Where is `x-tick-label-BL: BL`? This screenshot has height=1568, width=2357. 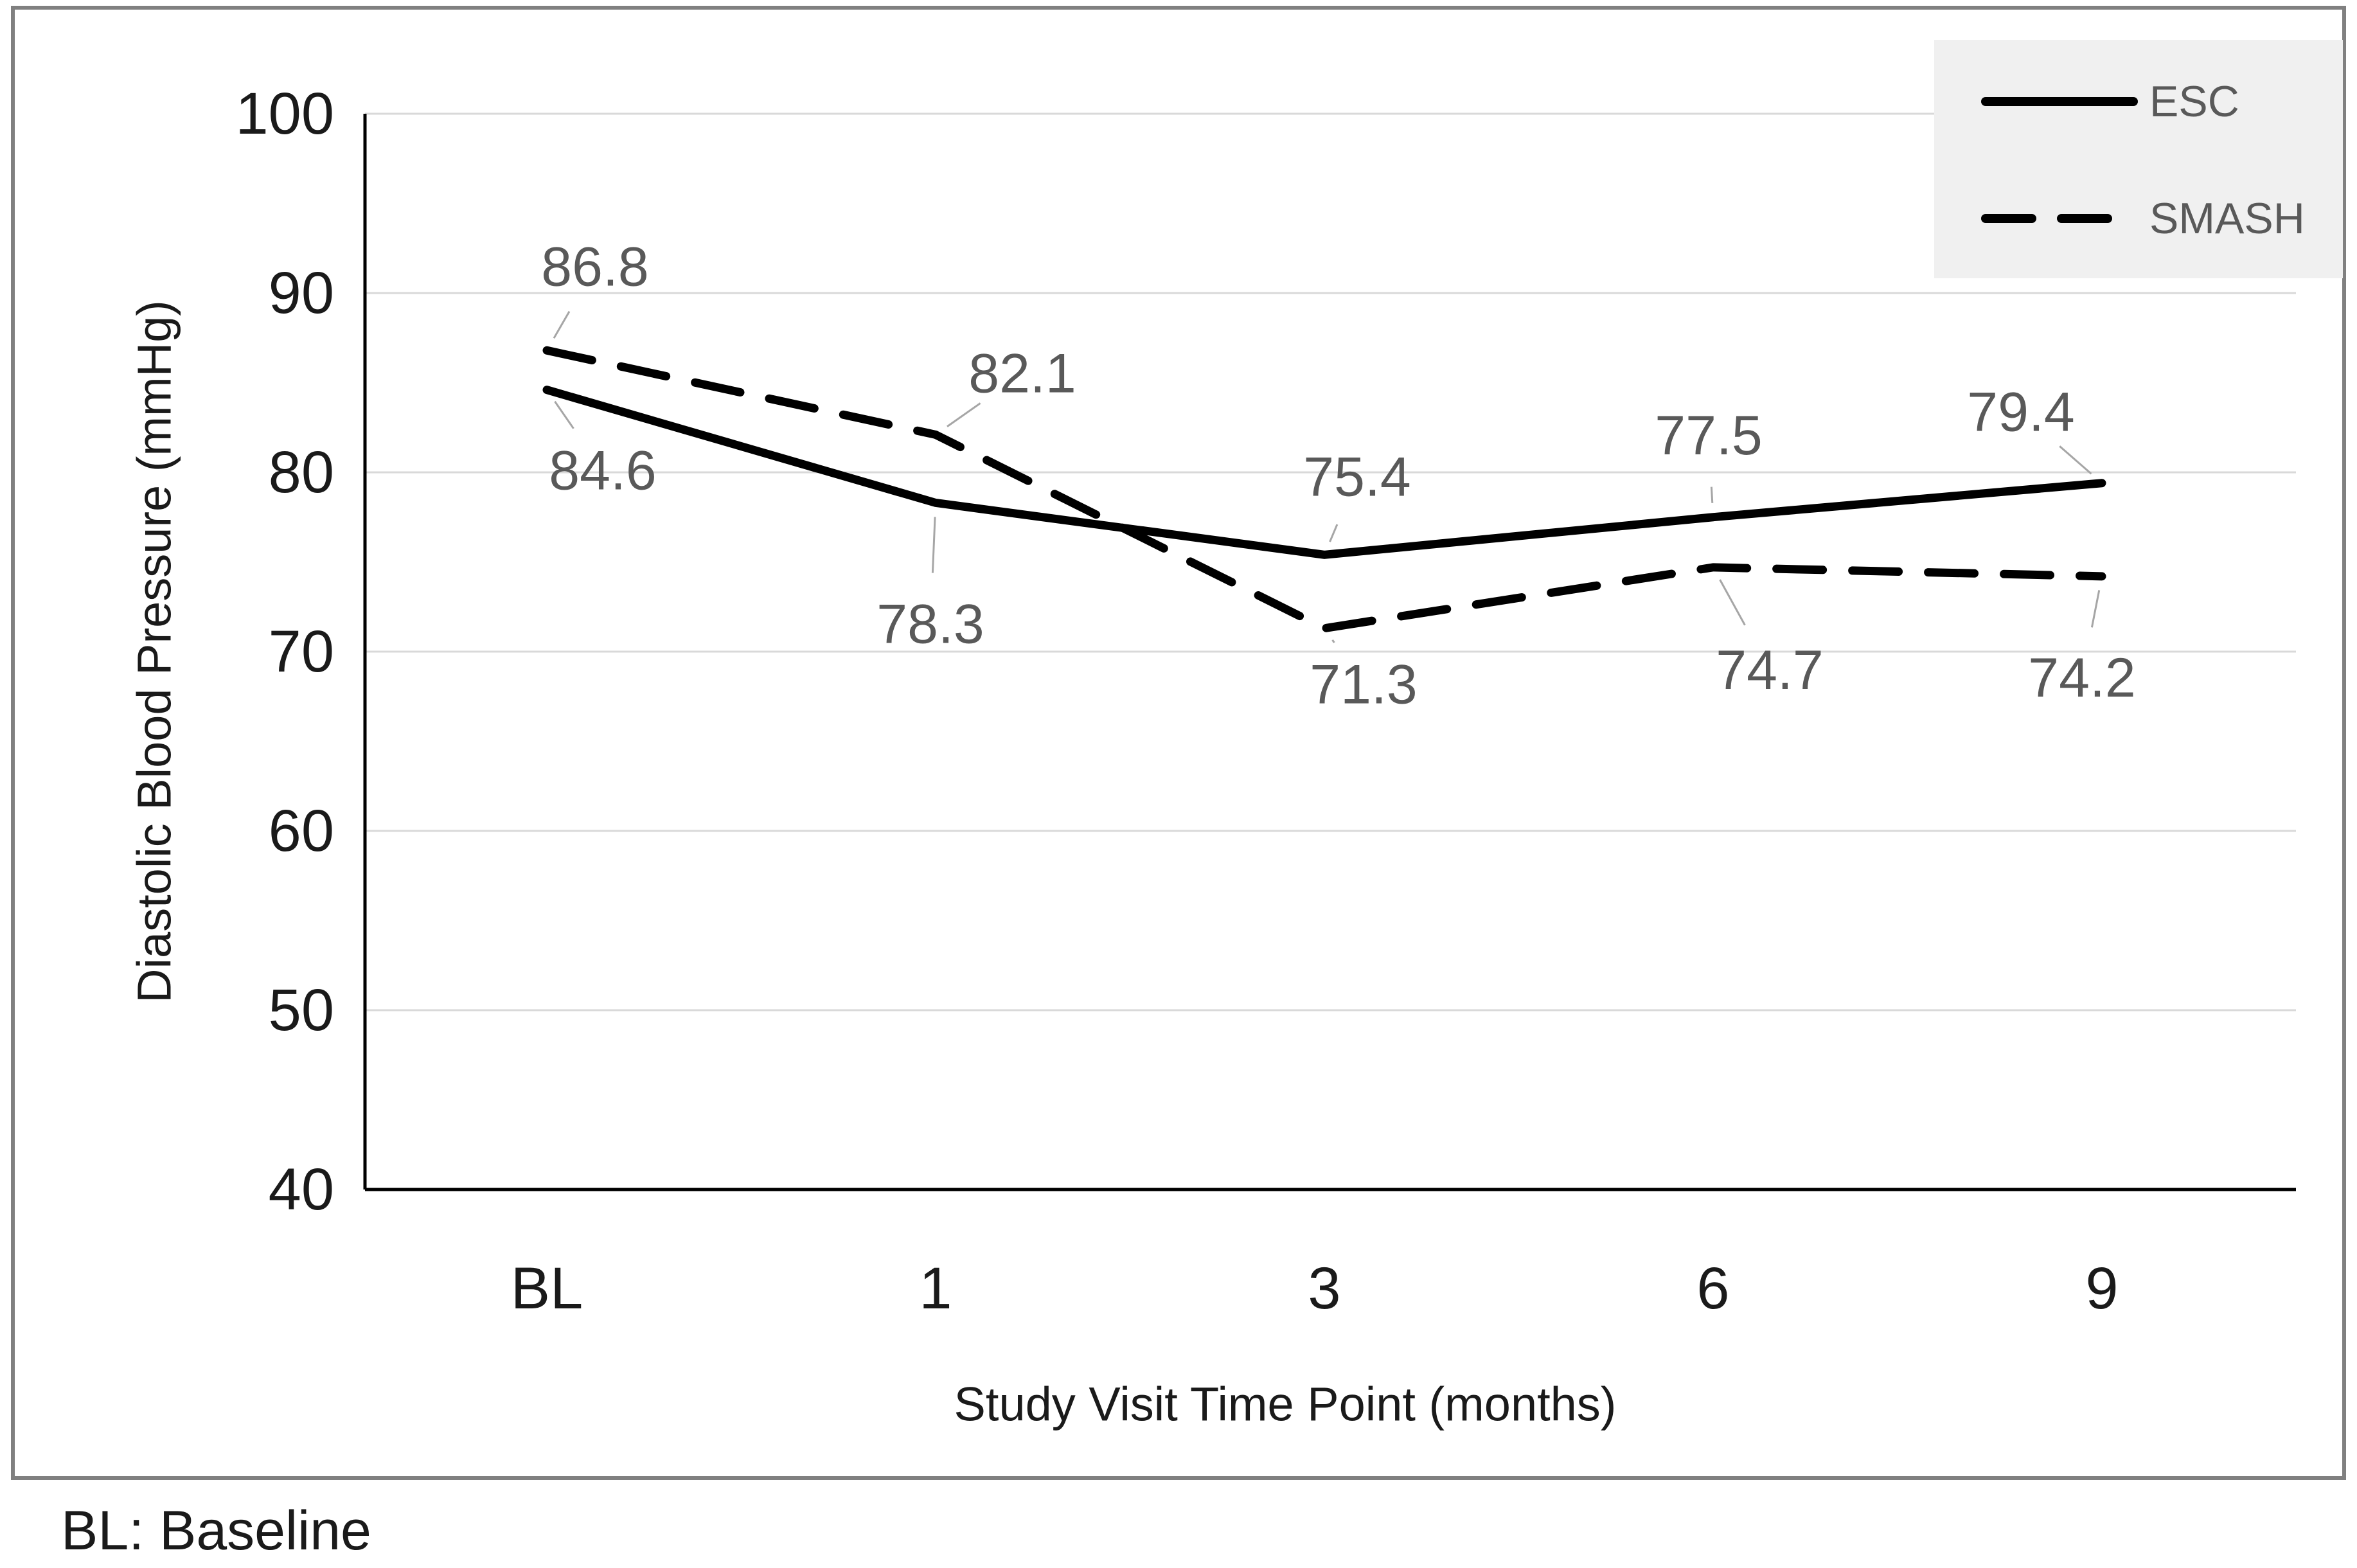
x-tick-label-BL: BL is located at coordinates (547, 1288).